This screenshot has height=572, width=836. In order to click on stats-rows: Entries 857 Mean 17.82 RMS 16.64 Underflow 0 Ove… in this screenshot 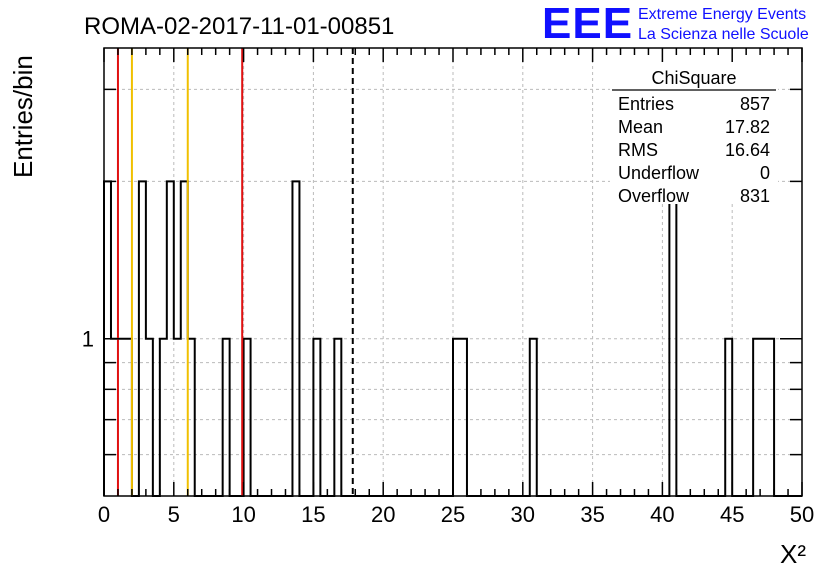, I will do `click(694, 150)`.